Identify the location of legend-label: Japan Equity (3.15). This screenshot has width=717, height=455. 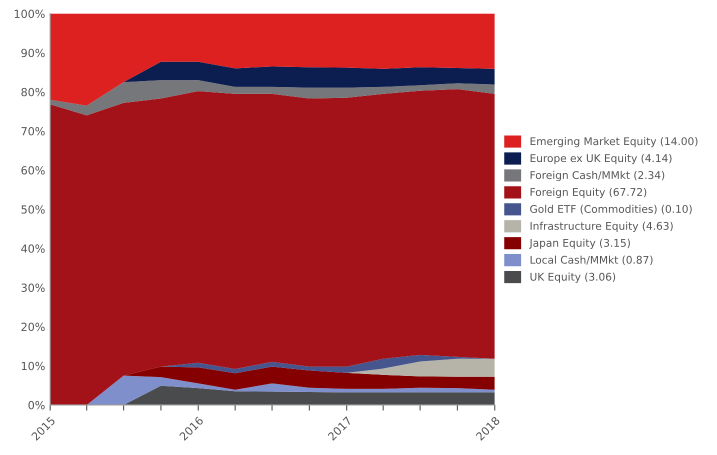
(579, 243).